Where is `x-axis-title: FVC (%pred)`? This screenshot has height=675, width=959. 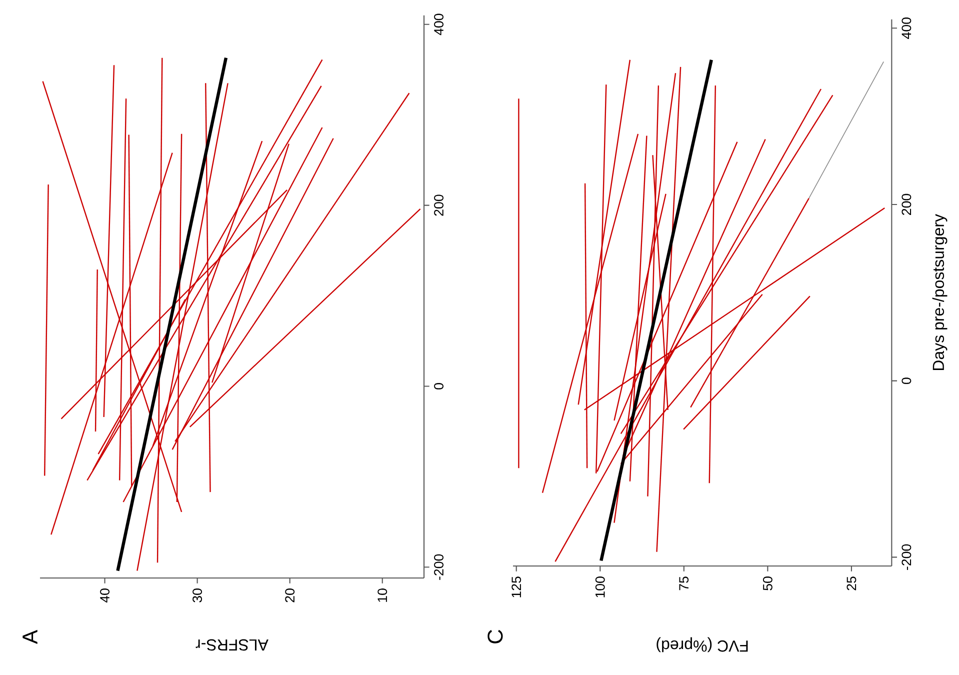
x-axis-title: FVC (%pred) is located at coordinates (702, 644).